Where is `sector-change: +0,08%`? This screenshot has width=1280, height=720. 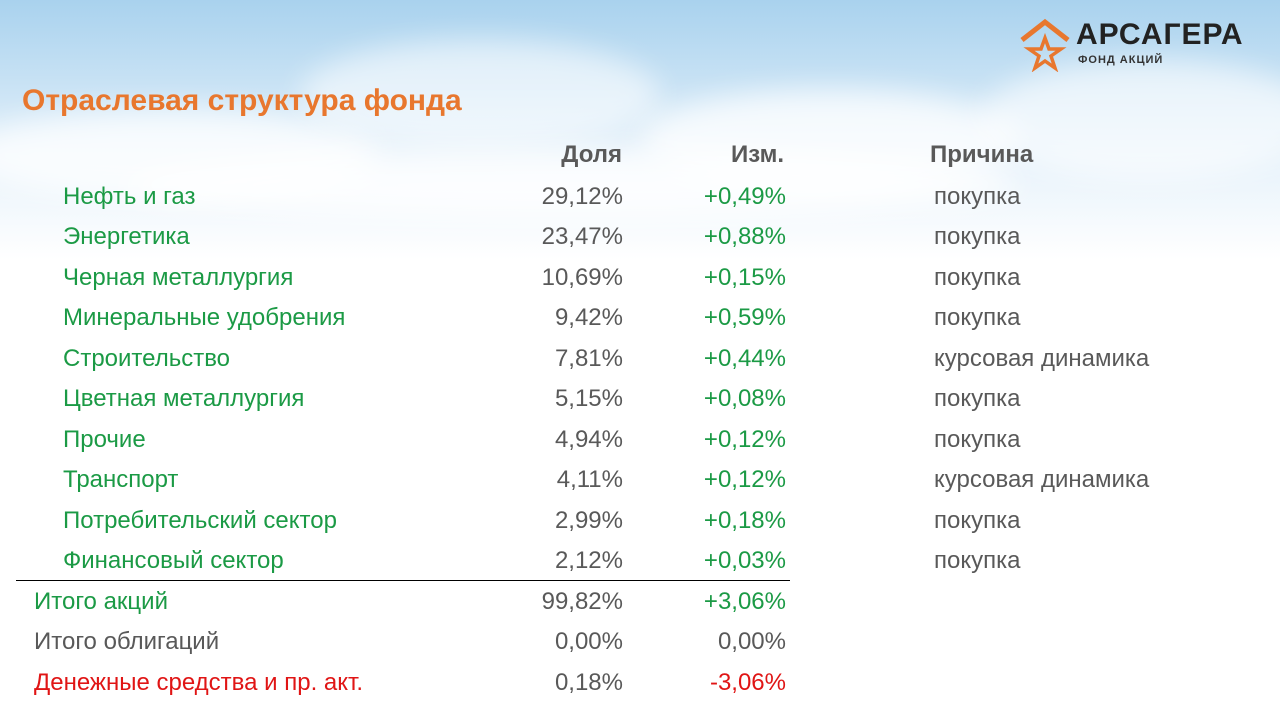 sector-change: +0,08% is located at coordinates (744, 398).